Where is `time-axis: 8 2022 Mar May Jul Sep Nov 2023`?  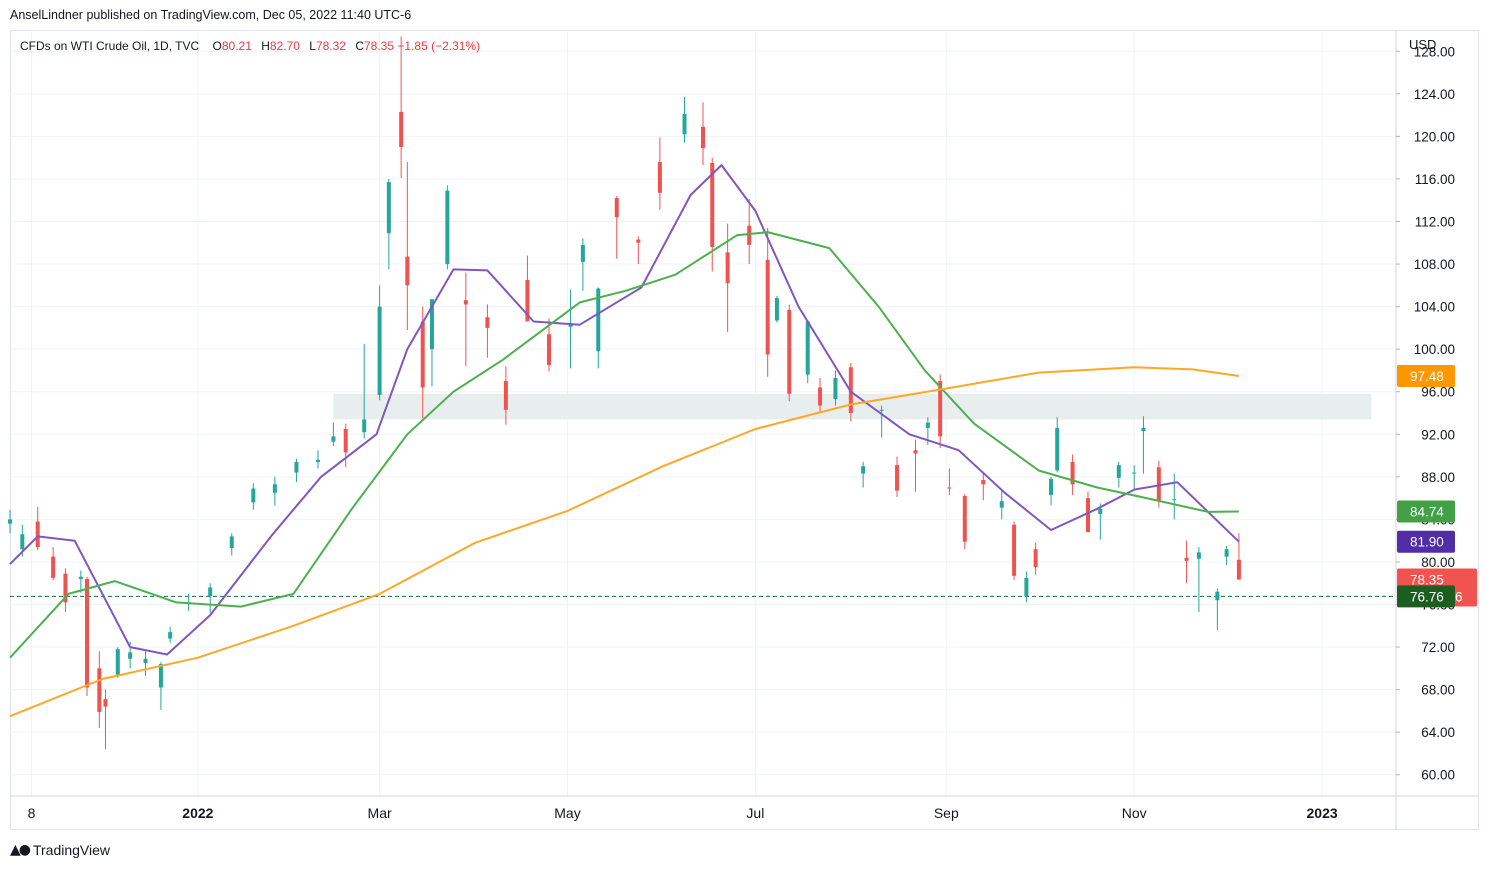 time-axis: 8 2022 Mar May Jul Sep Nov 2023 is located at coordinates (683, 813).